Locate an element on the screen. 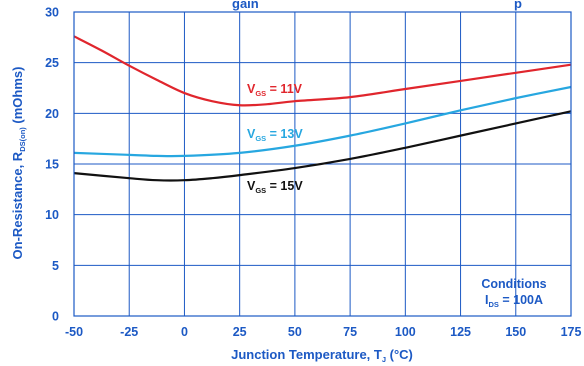 The height and width of the screenshot is (366, 584). x-tick-label: -25 is located at coordinates (129, 332).